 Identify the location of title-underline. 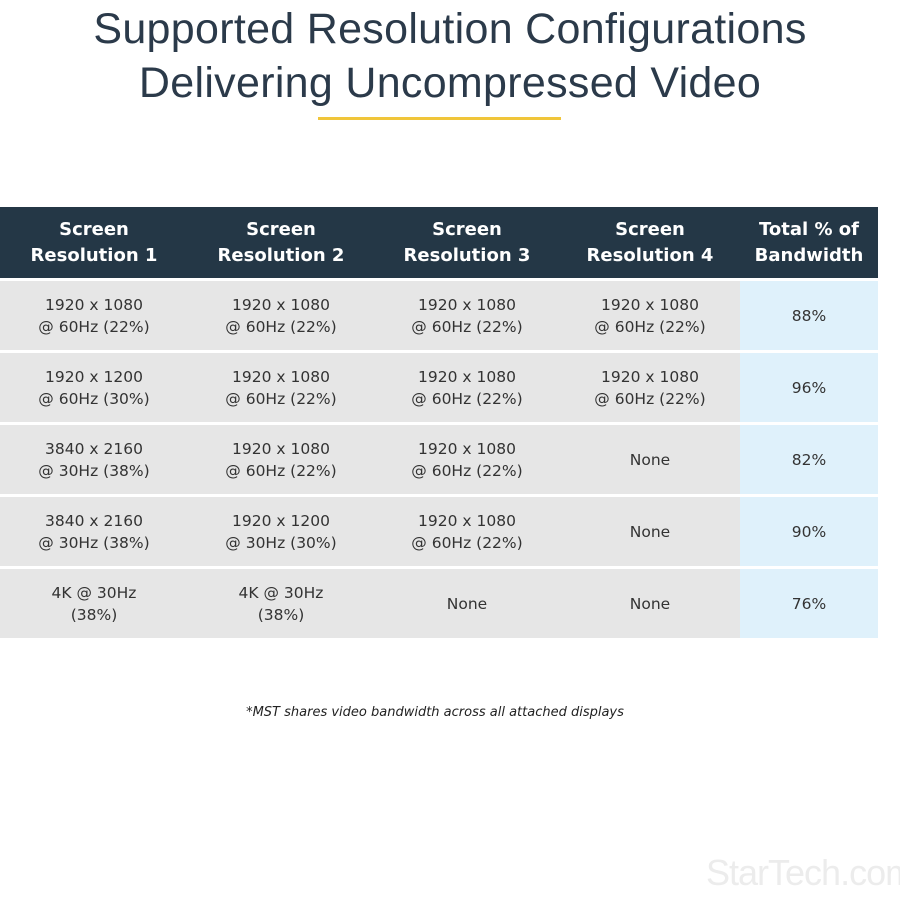
(439, 118).